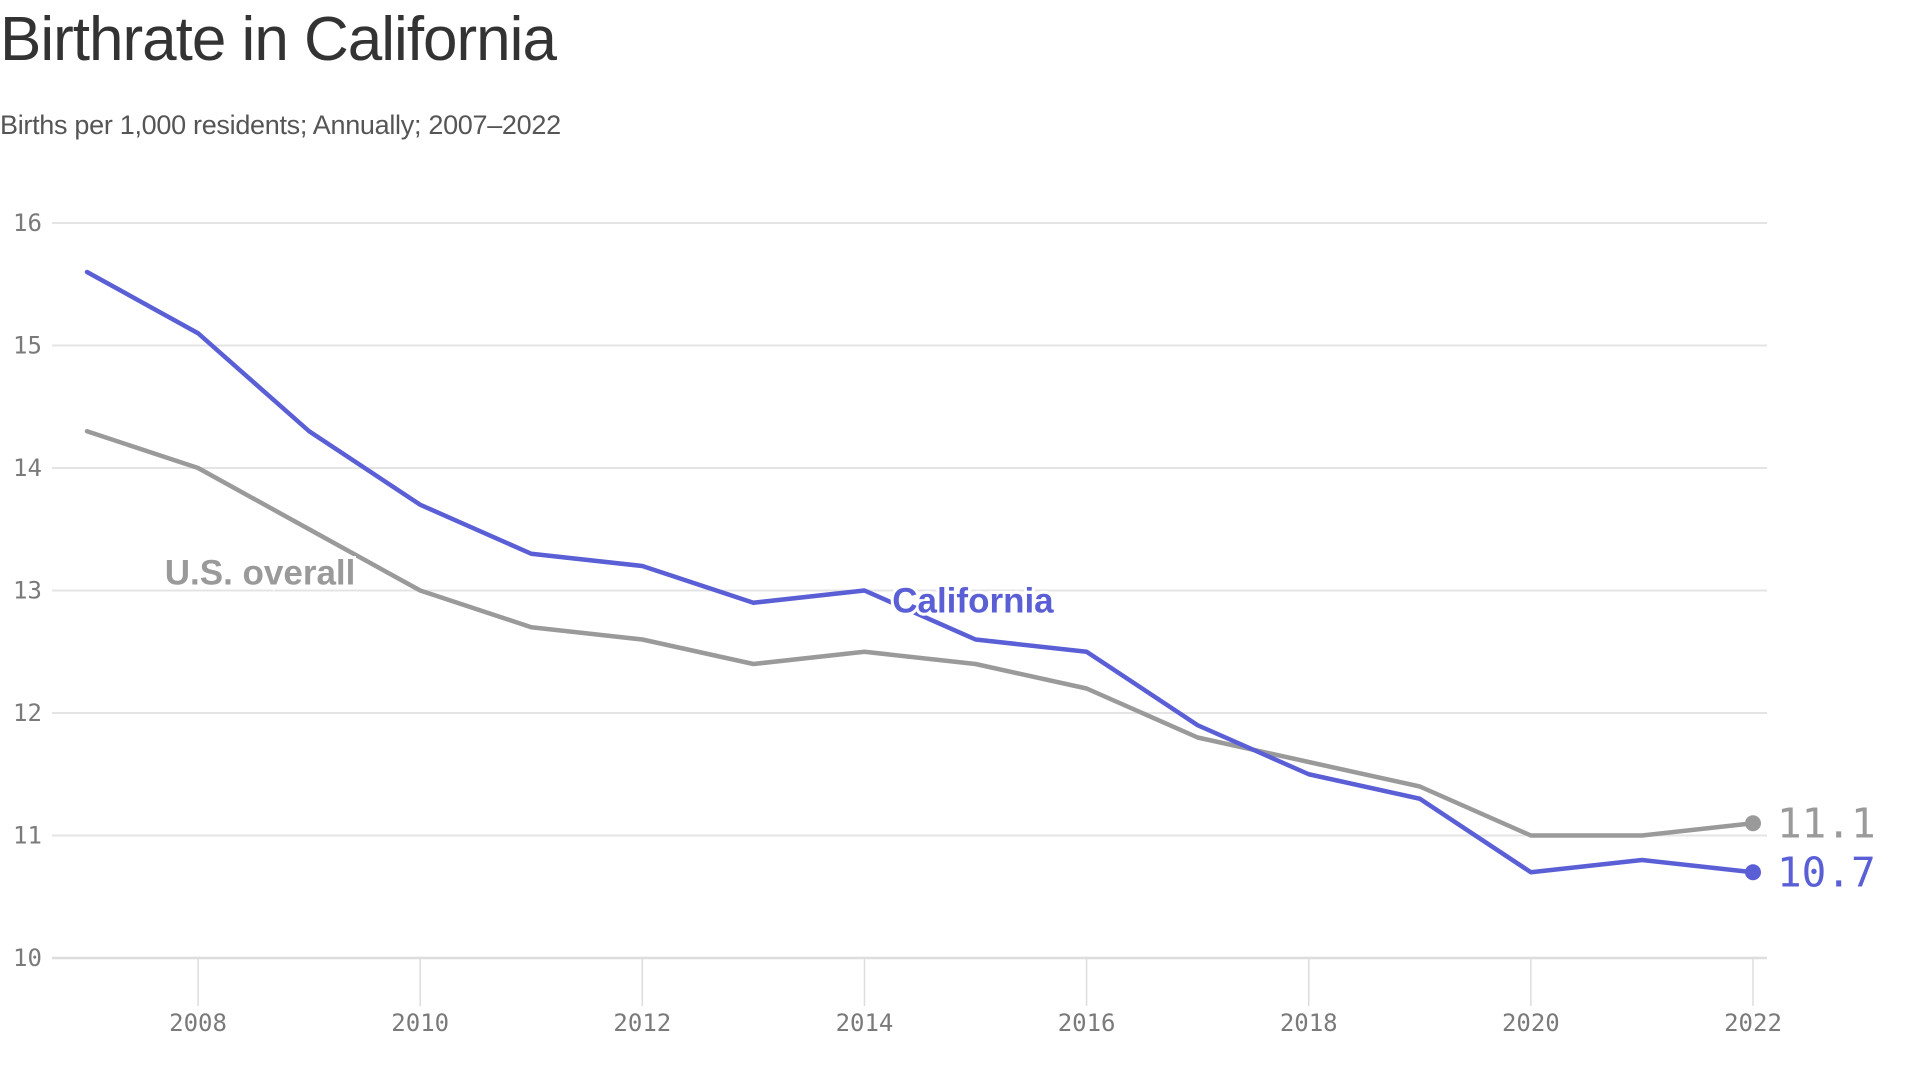 This screenshot has width=1920, height=1080. What do you see at coordinates (420, 1023) in the screenshot?
I see `x-tick-label: 2010` at bounding box center [420, 1023].